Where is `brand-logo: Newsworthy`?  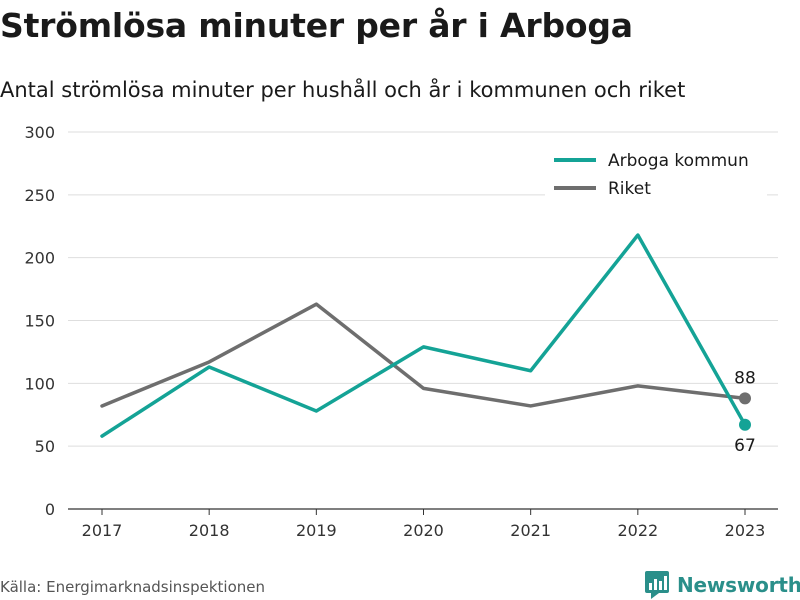 brand-logo: Newsworthy is located at coordinates (722, 585).